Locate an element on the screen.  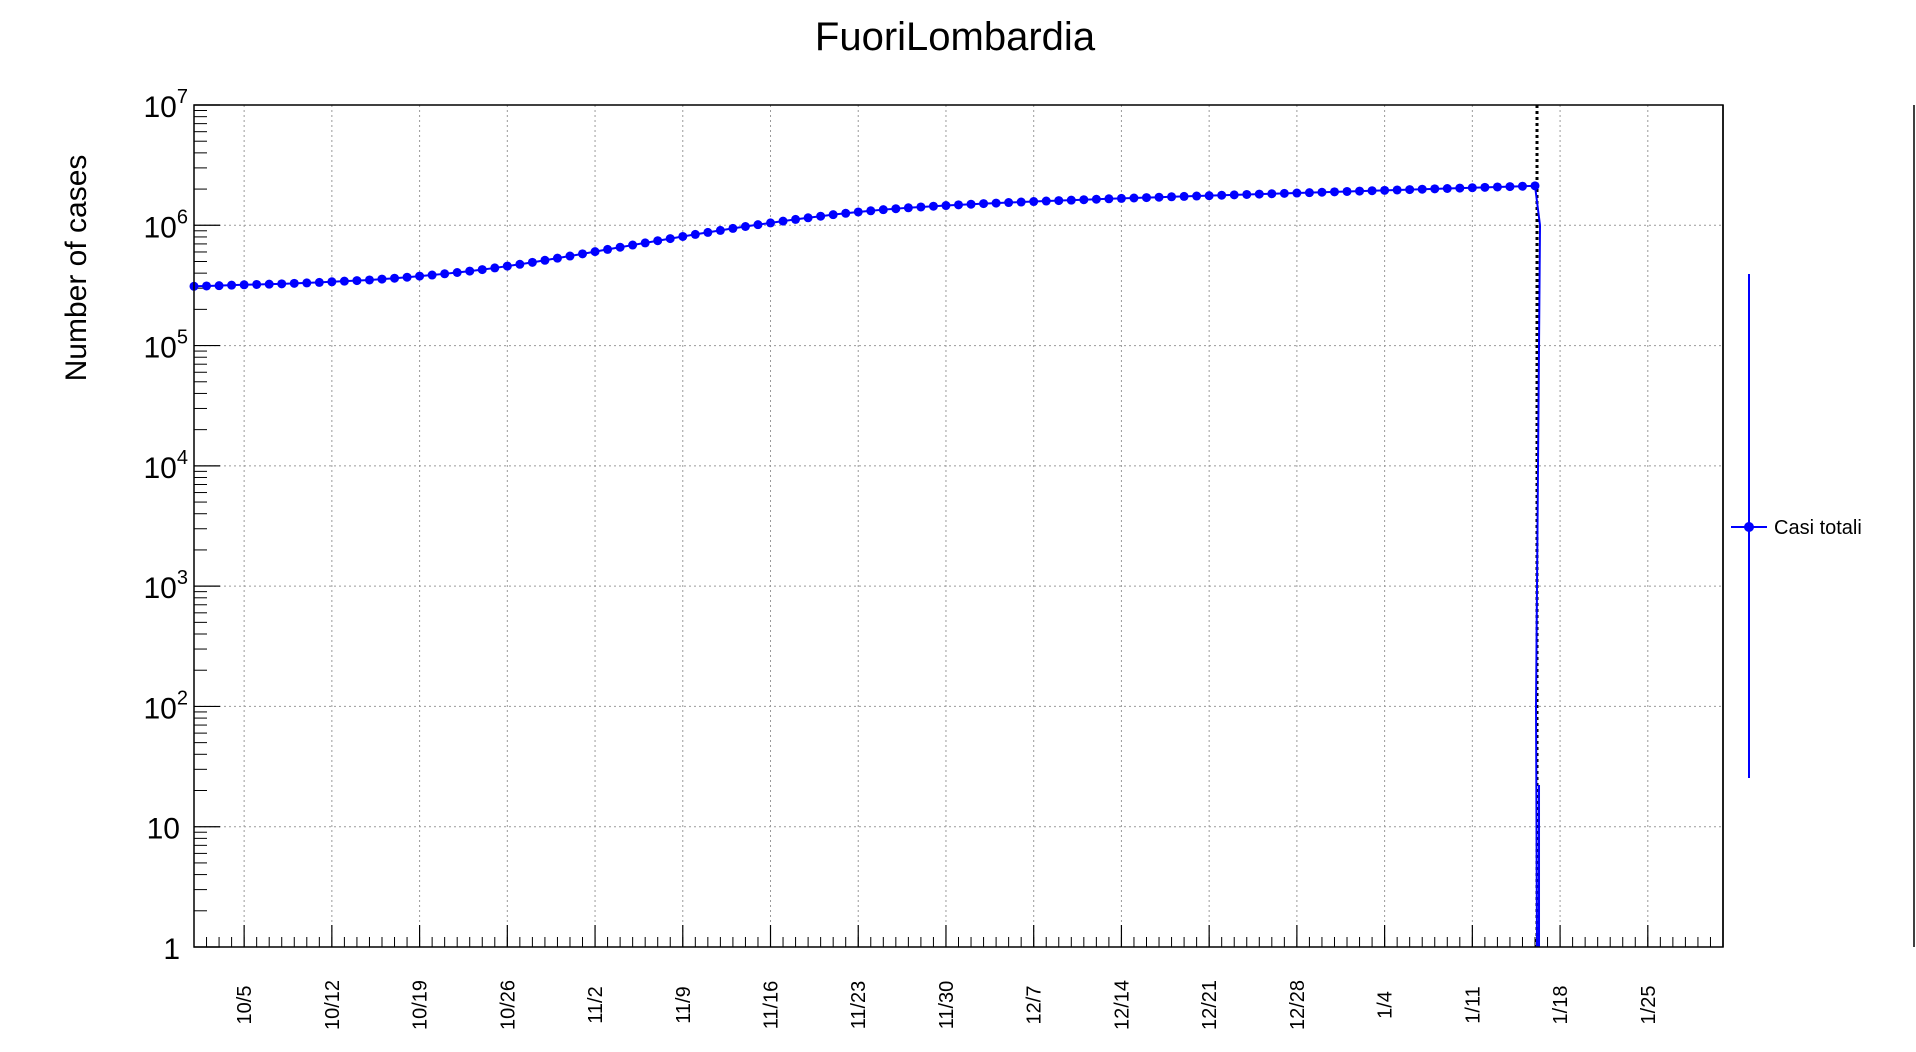
x-tick-label: 1/25 is located at coordinates (1649, 1005).